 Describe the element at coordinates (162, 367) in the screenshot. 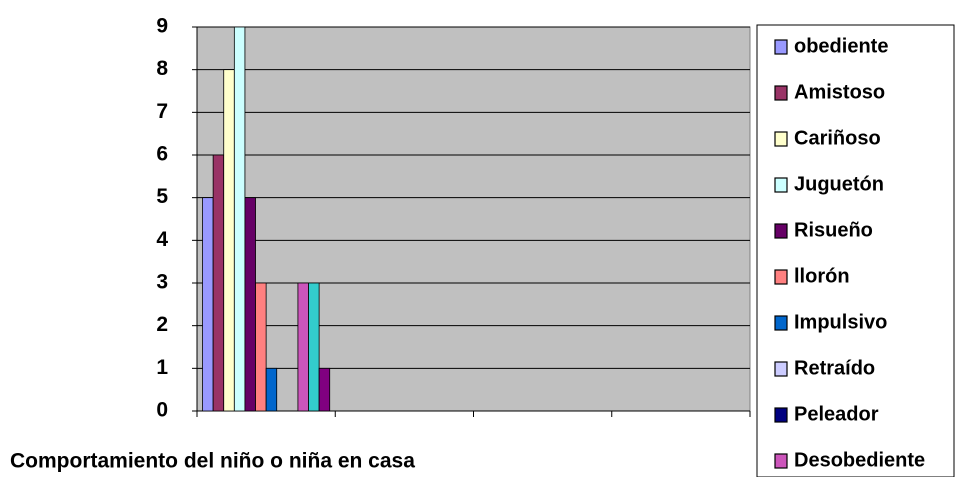

I see `y-tick-label: 1` at that location.